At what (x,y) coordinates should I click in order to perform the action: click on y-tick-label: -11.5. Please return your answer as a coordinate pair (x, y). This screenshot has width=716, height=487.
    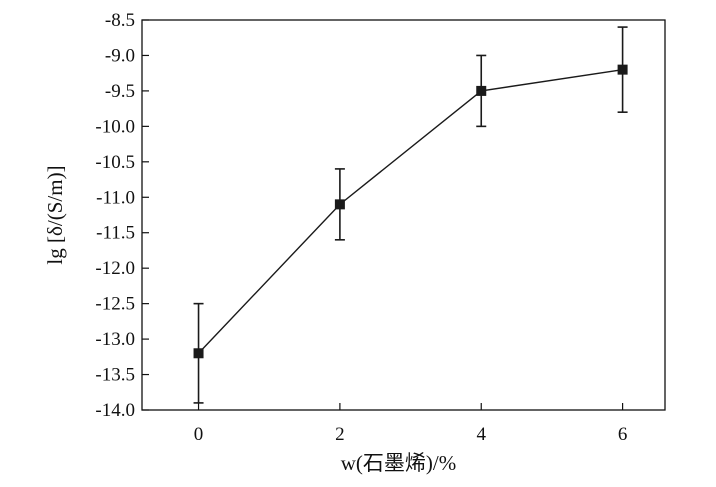
    Looking at the image, I should click on (115, 233).